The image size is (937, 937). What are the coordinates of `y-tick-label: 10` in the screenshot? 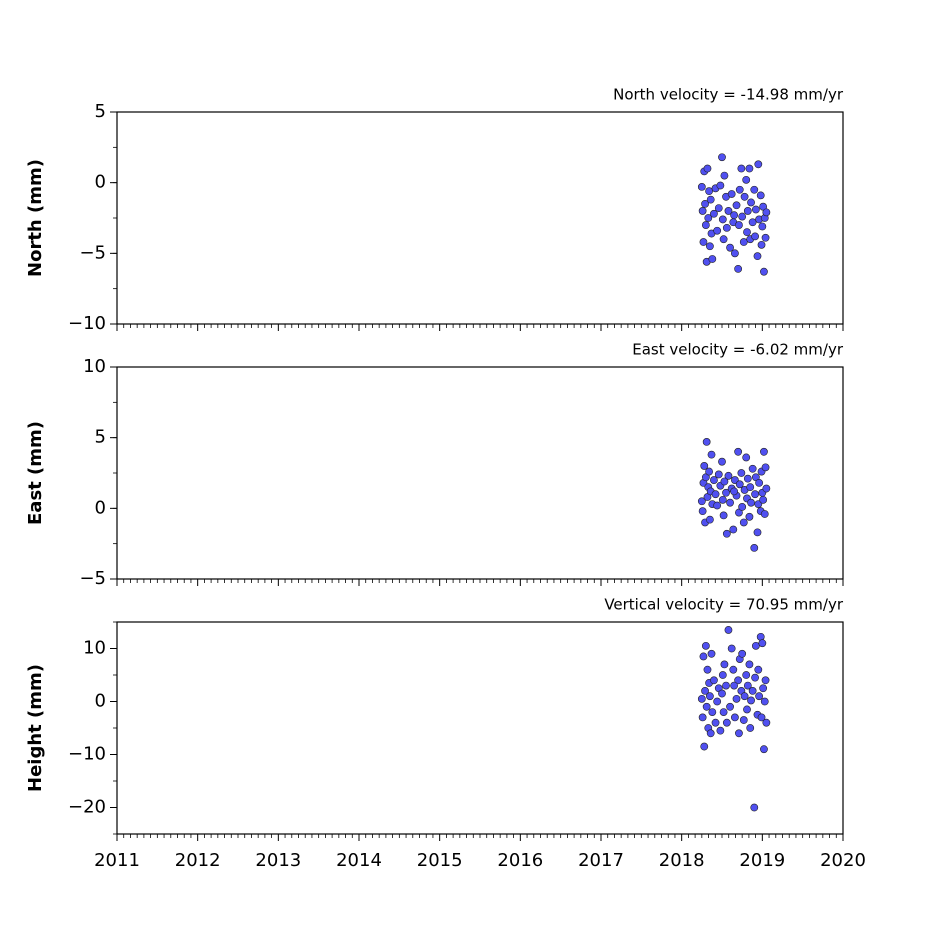 It's located at (94, 648).